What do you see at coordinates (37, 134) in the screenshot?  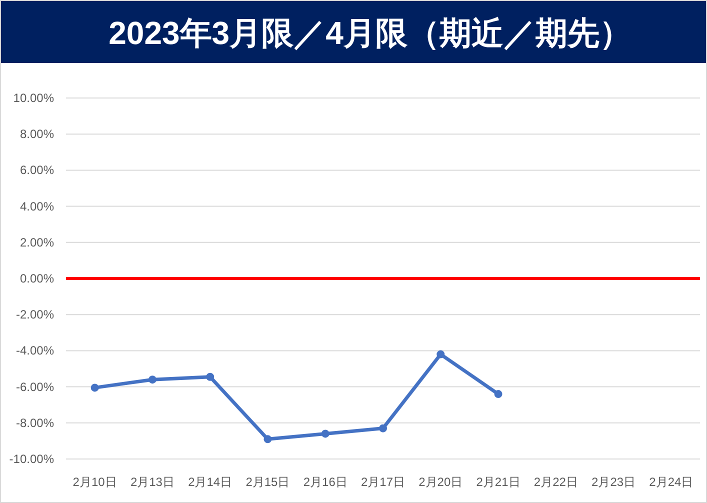 I see `y-tick-label: 8.00%` at bounding box center [37, 134].